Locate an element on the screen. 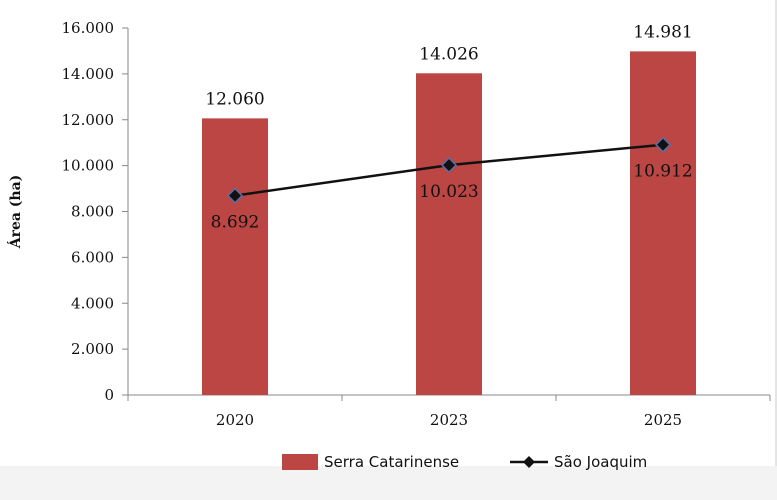 The width and height of the screenshot is (777, 500). y-tick-label: 16.000 is located at coordinates (88, 28).